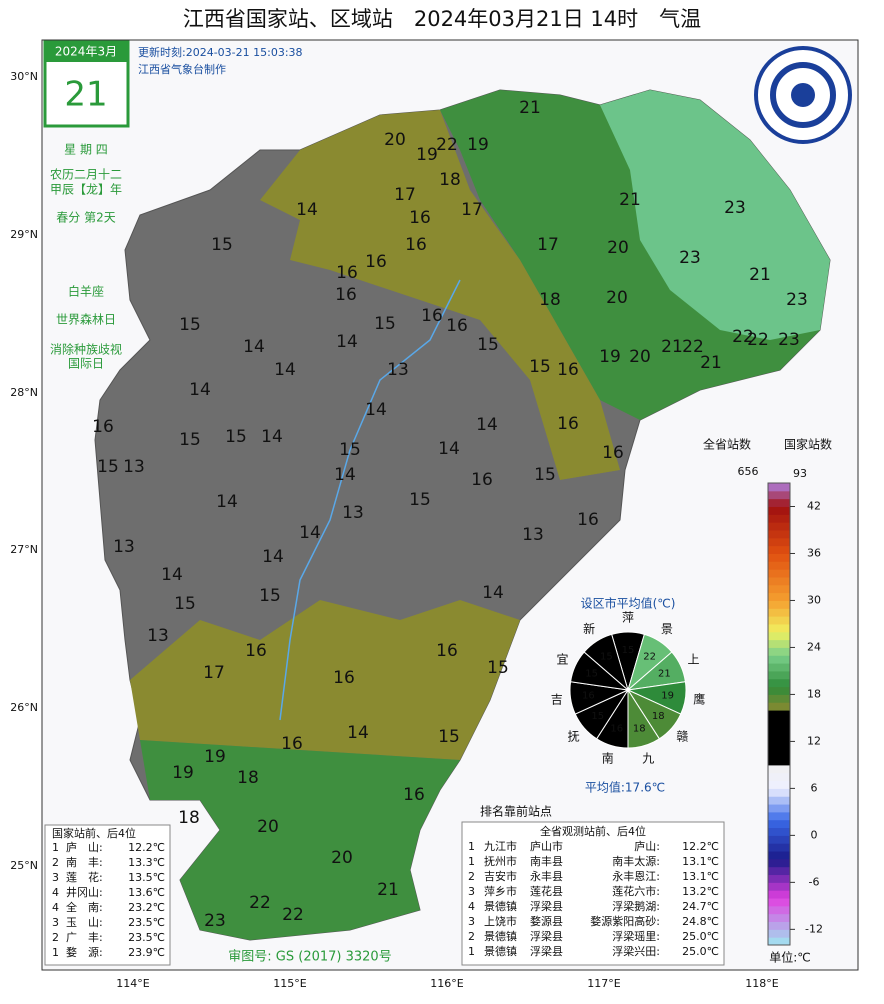 The width and height of the screenshot is (884, 1004). I want to click on left-table-cell: 13.5℃, so click(146, 877).